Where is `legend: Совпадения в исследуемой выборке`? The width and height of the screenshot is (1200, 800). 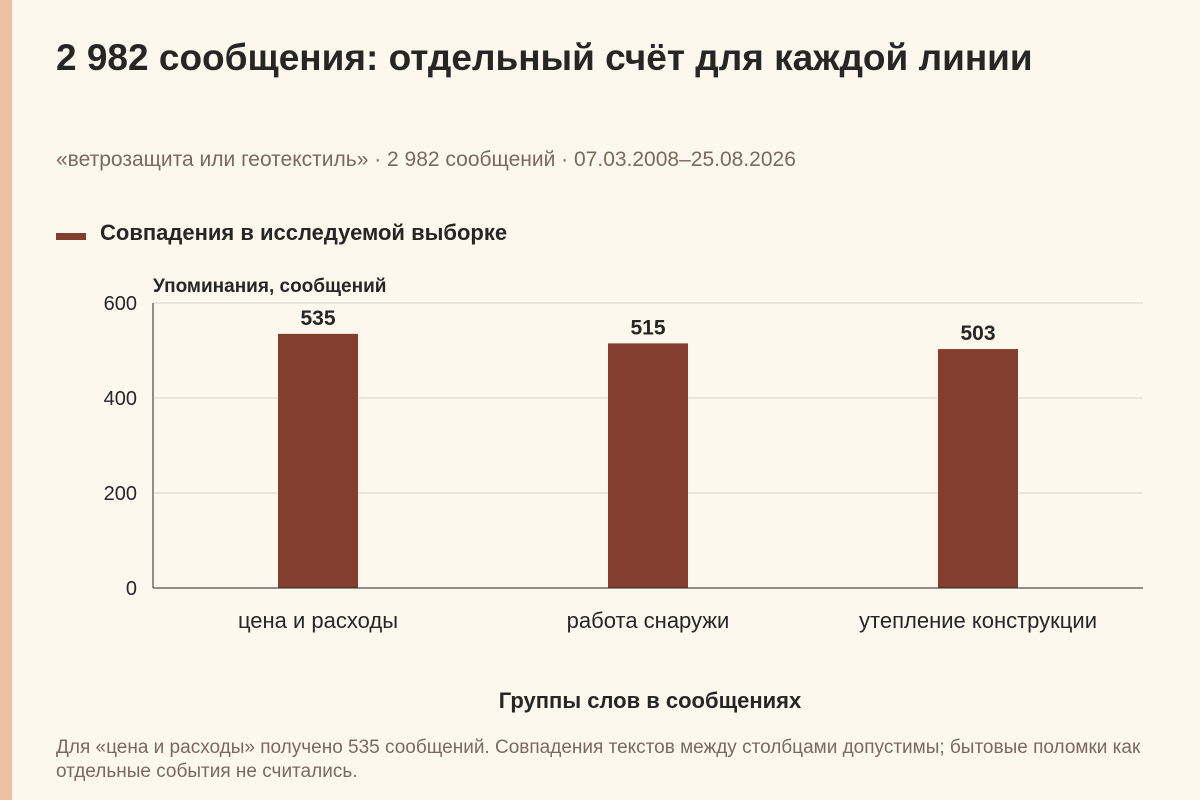 legend: Совпадения в исследуемой выборке is located at coordinates (281, 233).